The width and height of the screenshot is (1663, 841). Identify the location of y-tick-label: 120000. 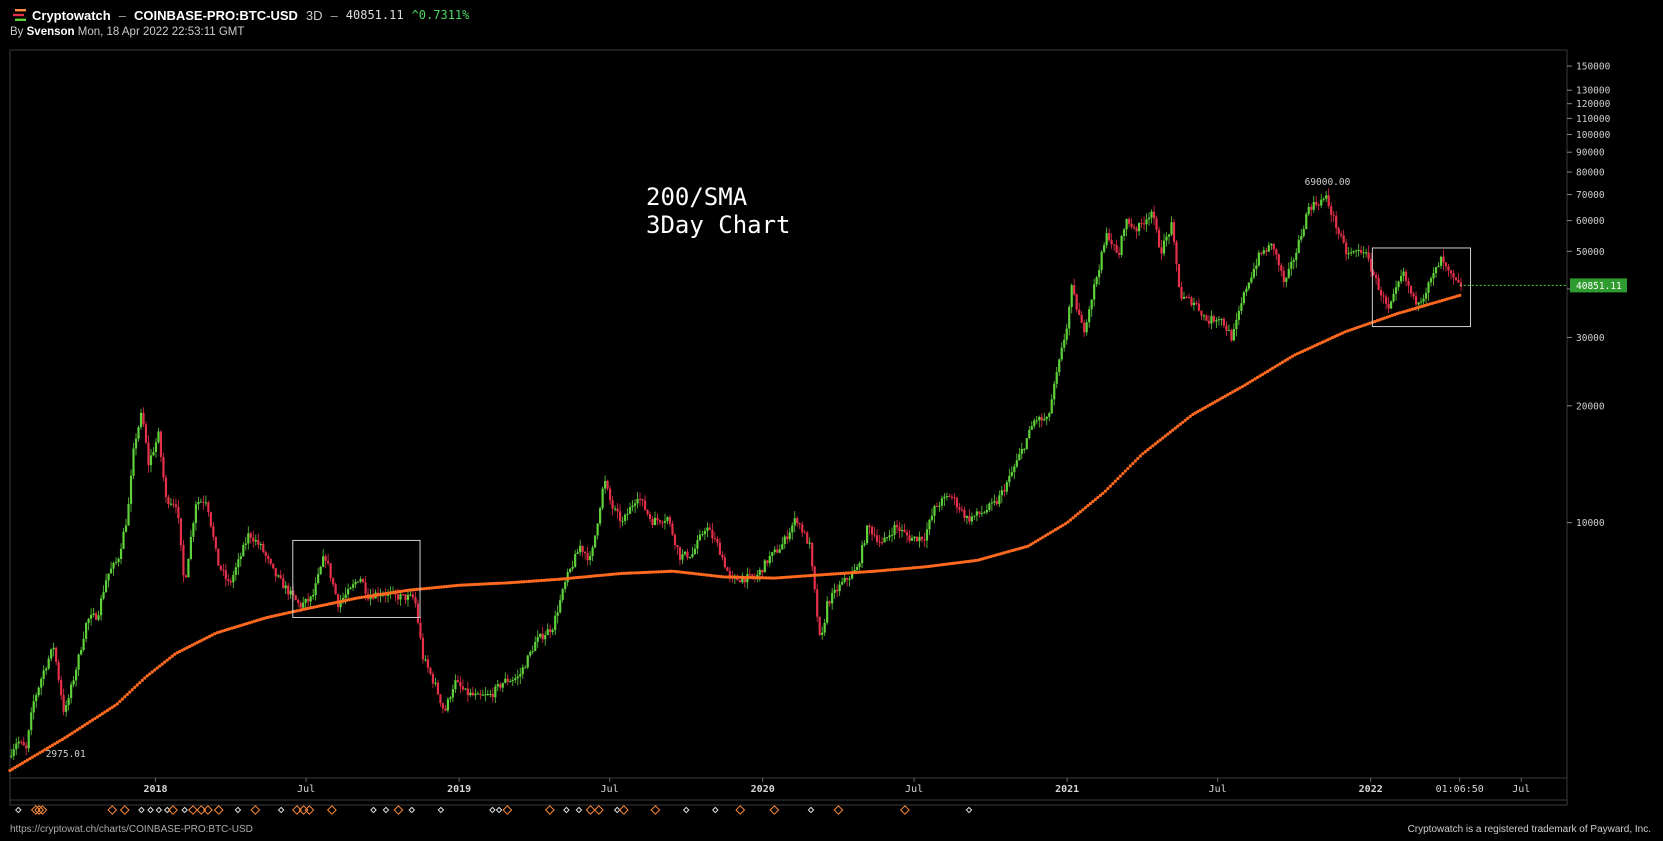
(1593, 104).